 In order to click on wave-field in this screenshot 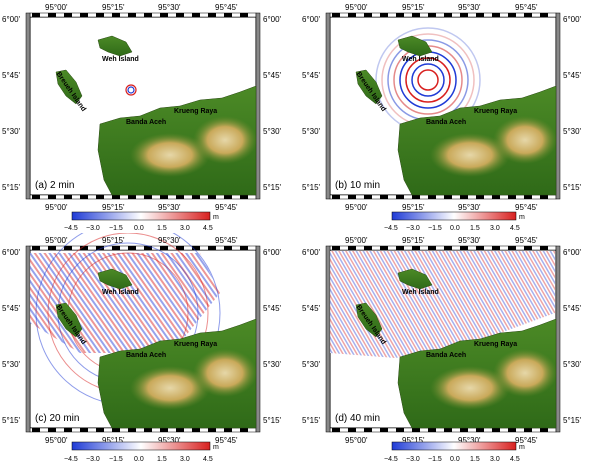, I will do `click(442, 304)`.